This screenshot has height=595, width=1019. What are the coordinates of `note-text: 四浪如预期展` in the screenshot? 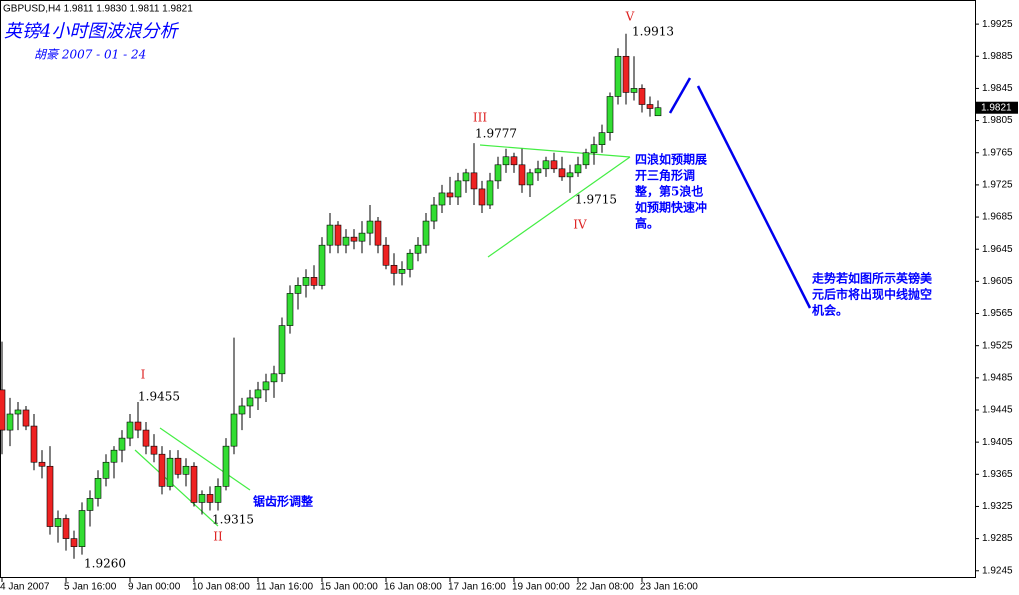 It's located at (671, 159).